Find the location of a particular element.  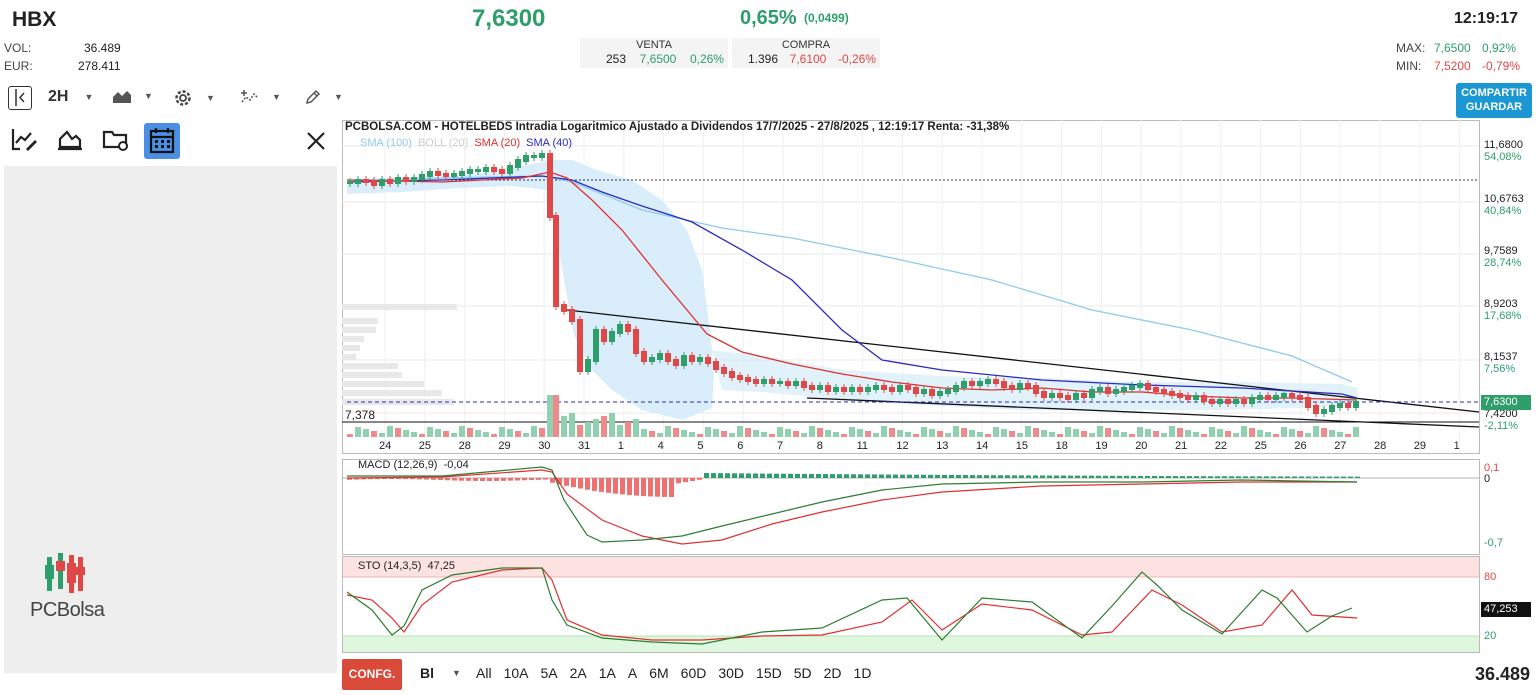

period-button: 60D is located at coordinates (693, 673).